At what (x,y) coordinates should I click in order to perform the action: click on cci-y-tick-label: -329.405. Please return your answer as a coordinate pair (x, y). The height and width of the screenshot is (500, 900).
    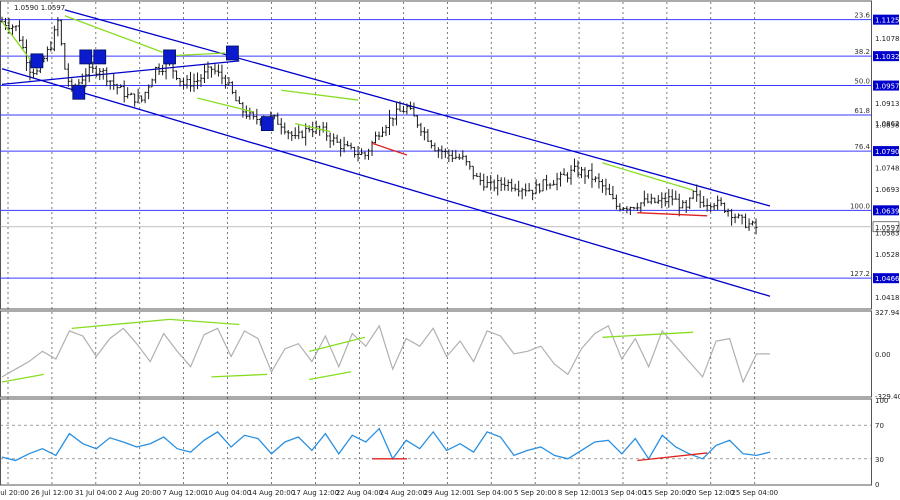
    Looking at the image, I should click on (887, 397).